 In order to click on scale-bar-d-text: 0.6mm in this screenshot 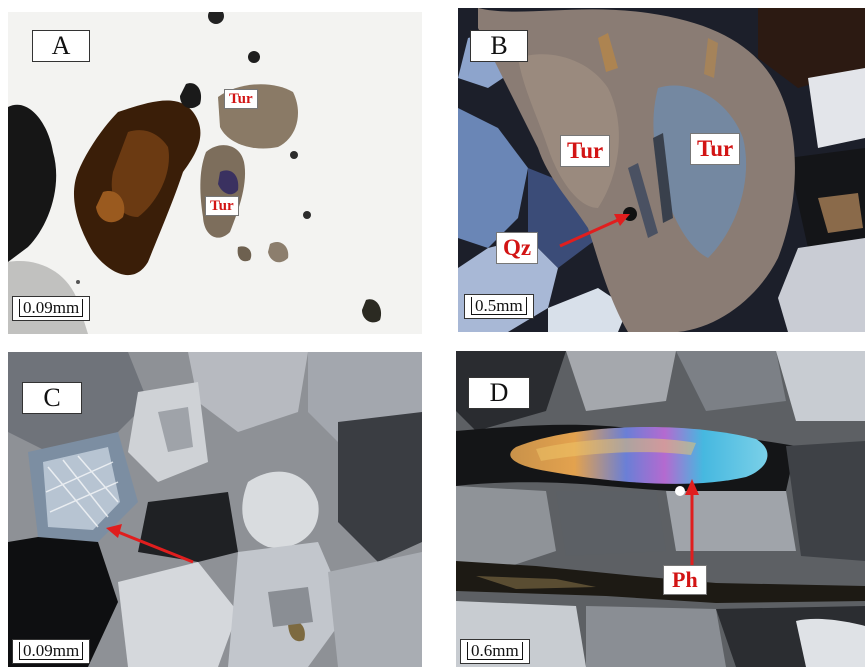, I will do `click(495, 651)`.